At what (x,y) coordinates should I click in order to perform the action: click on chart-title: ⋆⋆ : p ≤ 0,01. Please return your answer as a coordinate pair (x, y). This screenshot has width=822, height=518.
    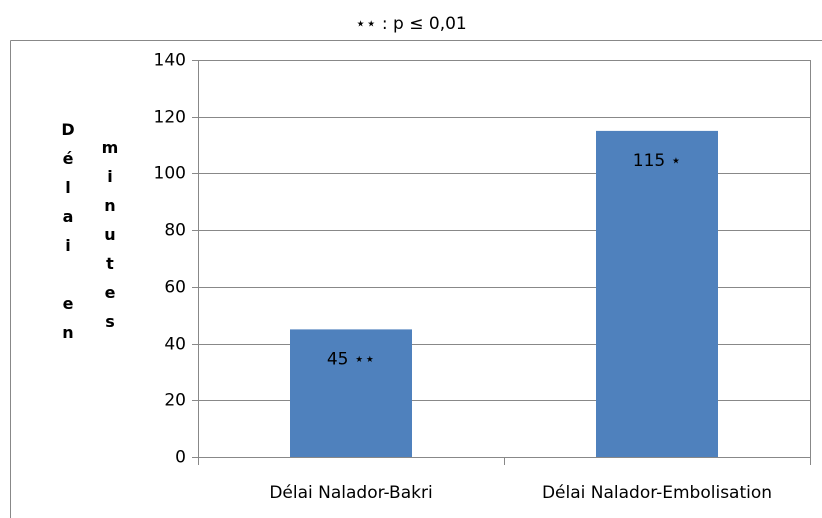
    Looking at the image, I should click on (411, 24).